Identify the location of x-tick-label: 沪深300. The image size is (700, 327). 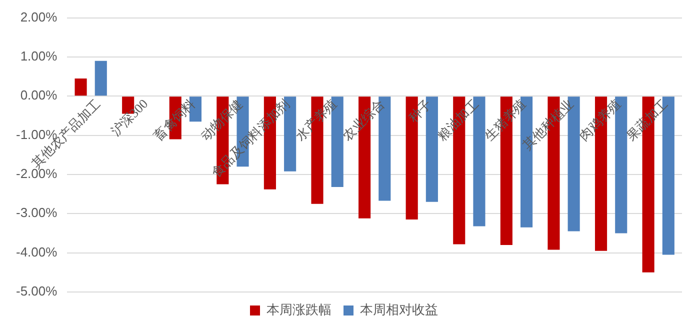
(129, 117).